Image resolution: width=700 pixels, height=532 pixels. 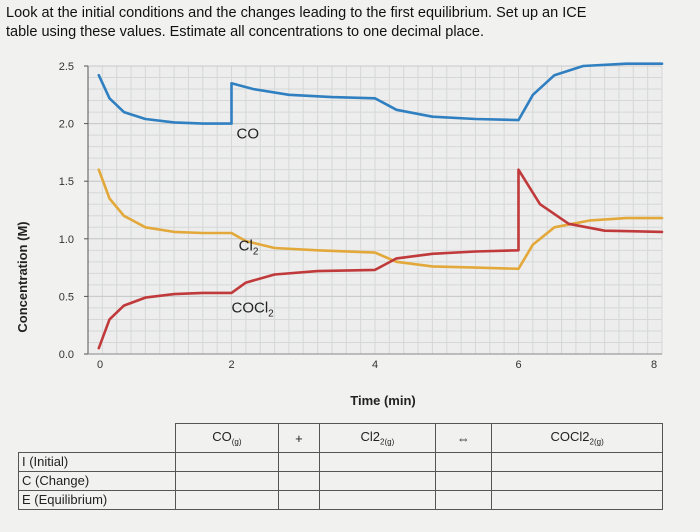 I want to click on ice-cell-co-equilibrium, so click(x=227, y=500).